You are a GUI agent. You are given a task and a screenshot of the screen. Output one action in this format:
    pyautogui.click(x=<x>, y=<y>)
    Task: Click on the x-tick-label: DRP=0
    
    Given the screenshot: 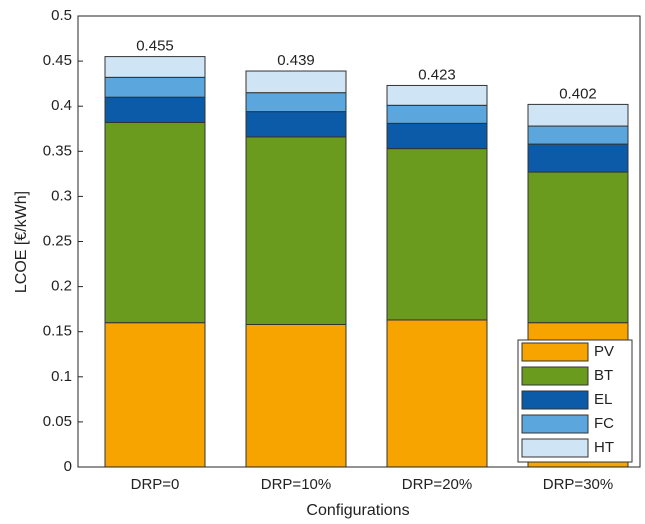 What is the action you would take?
    pyautogui.click(x=155, y=484)
    